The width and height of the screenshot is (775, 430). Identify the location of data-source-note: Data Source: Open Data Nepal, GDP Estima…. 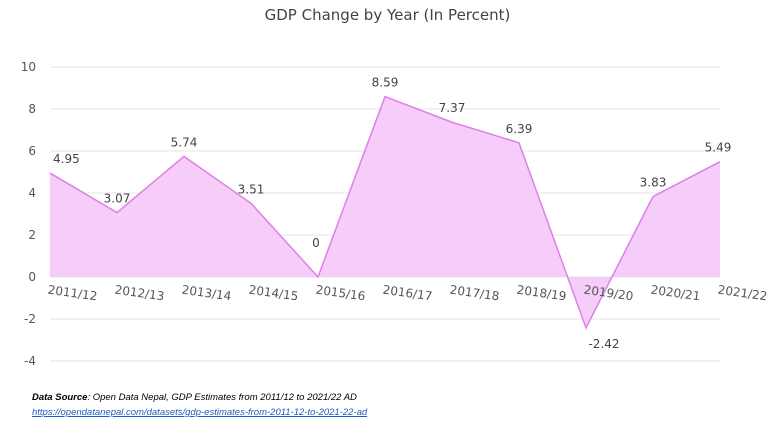
(194, 397).